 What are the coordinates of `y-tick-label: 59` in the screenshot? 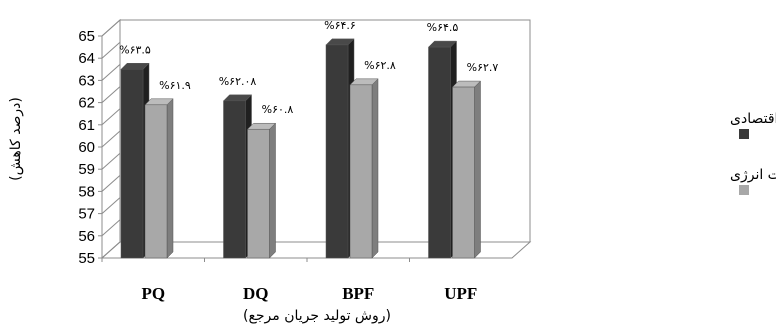 It's located at (86, 169).